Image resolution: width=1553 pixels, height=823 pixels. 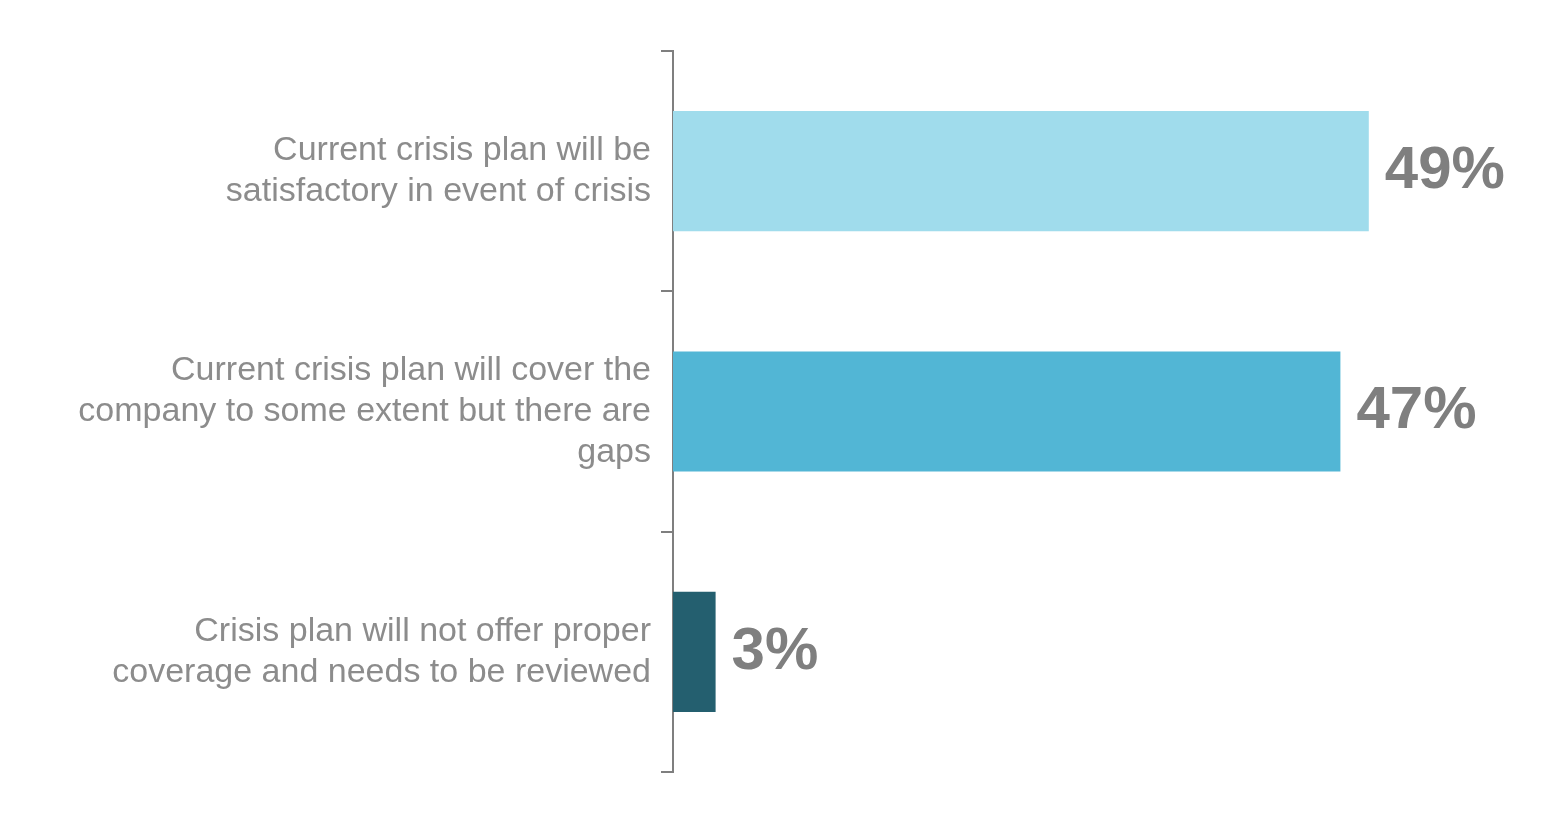 What do you see at coordinates (1444, 167) in the screenshot?
I see `data-label: 49%` at bounding box center [1444, 167].